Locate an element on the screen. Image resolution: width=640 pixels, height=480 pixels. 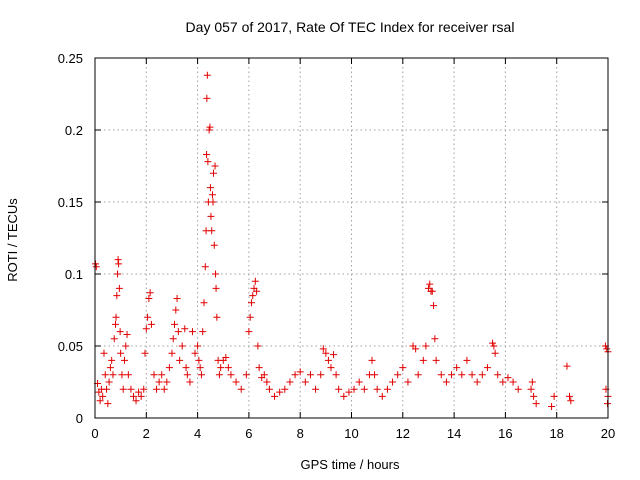
x-tick-label: 14 is located at coordinates (454, 433).